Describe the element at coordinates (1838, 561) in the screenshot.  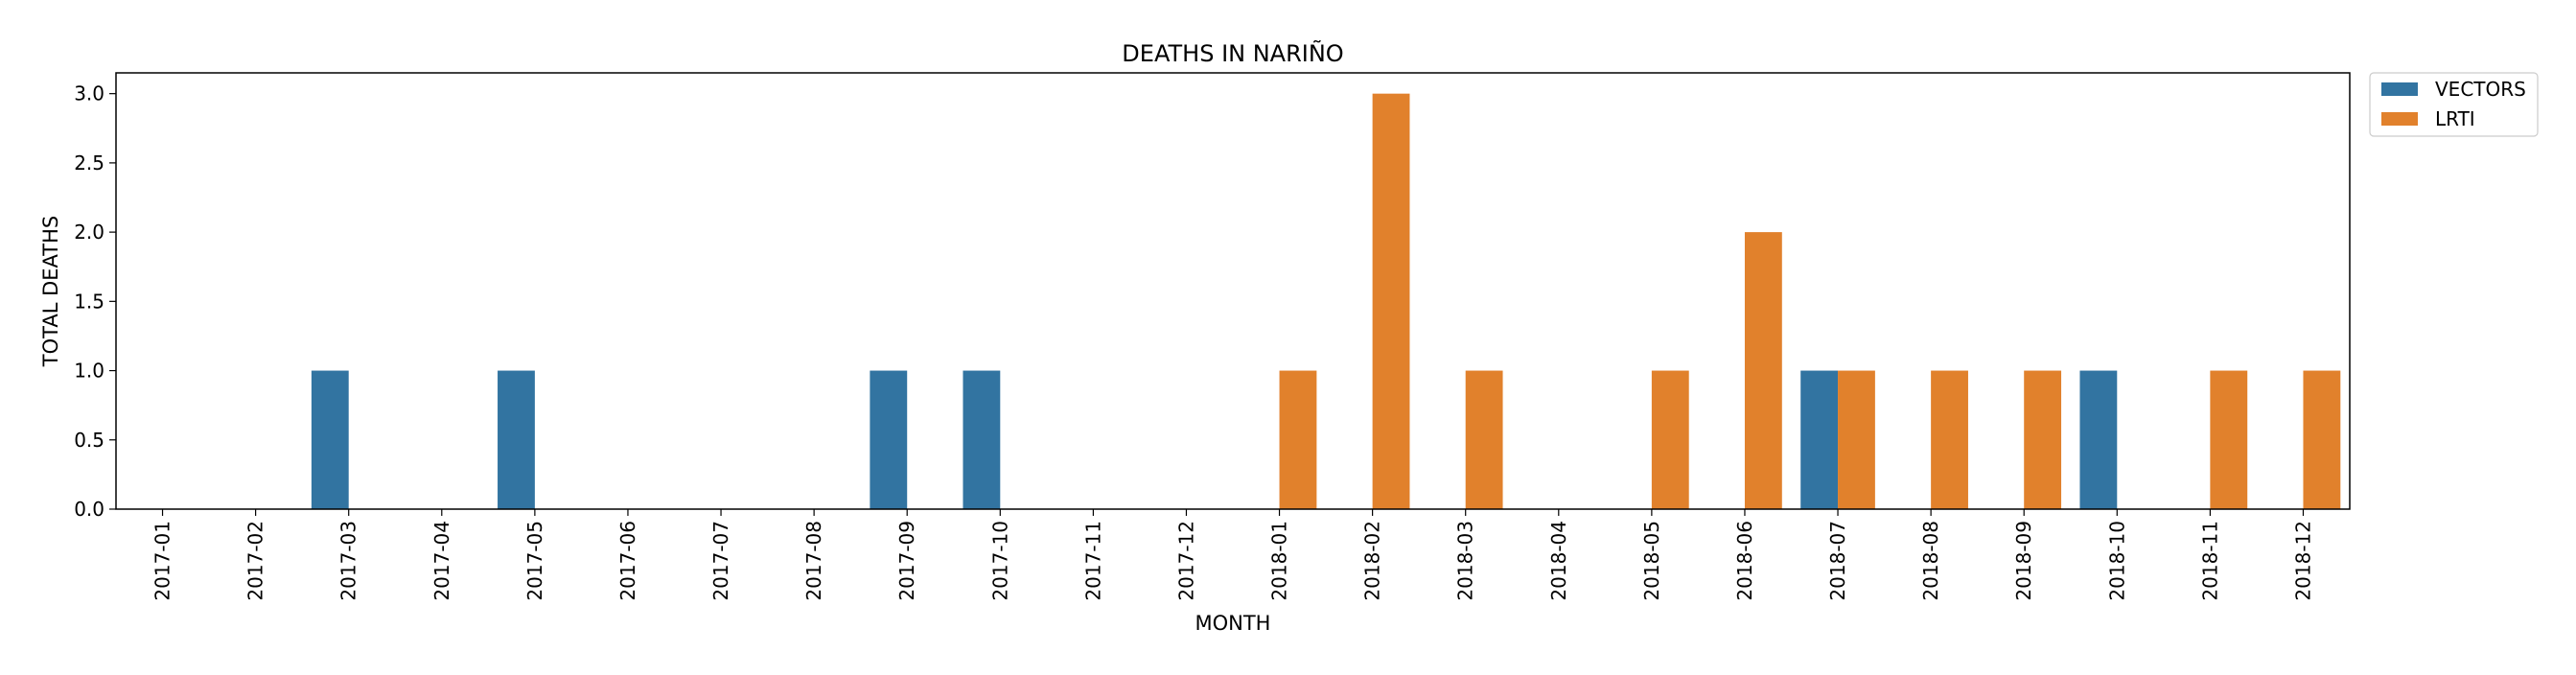
I see `x-tick-label: 2018-07` at that location.